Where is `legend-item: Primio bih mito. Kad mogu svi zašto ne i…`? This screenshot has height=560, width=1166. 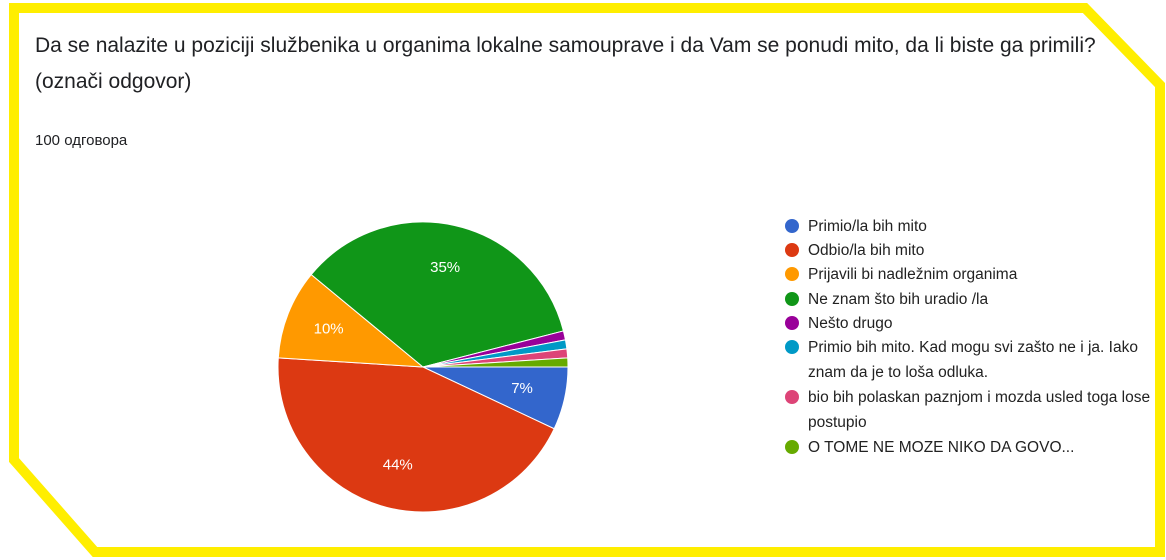
legend-item: Primio bih mito. Kad mogu svi zašto ne i… is located at coordinates (972, 360).